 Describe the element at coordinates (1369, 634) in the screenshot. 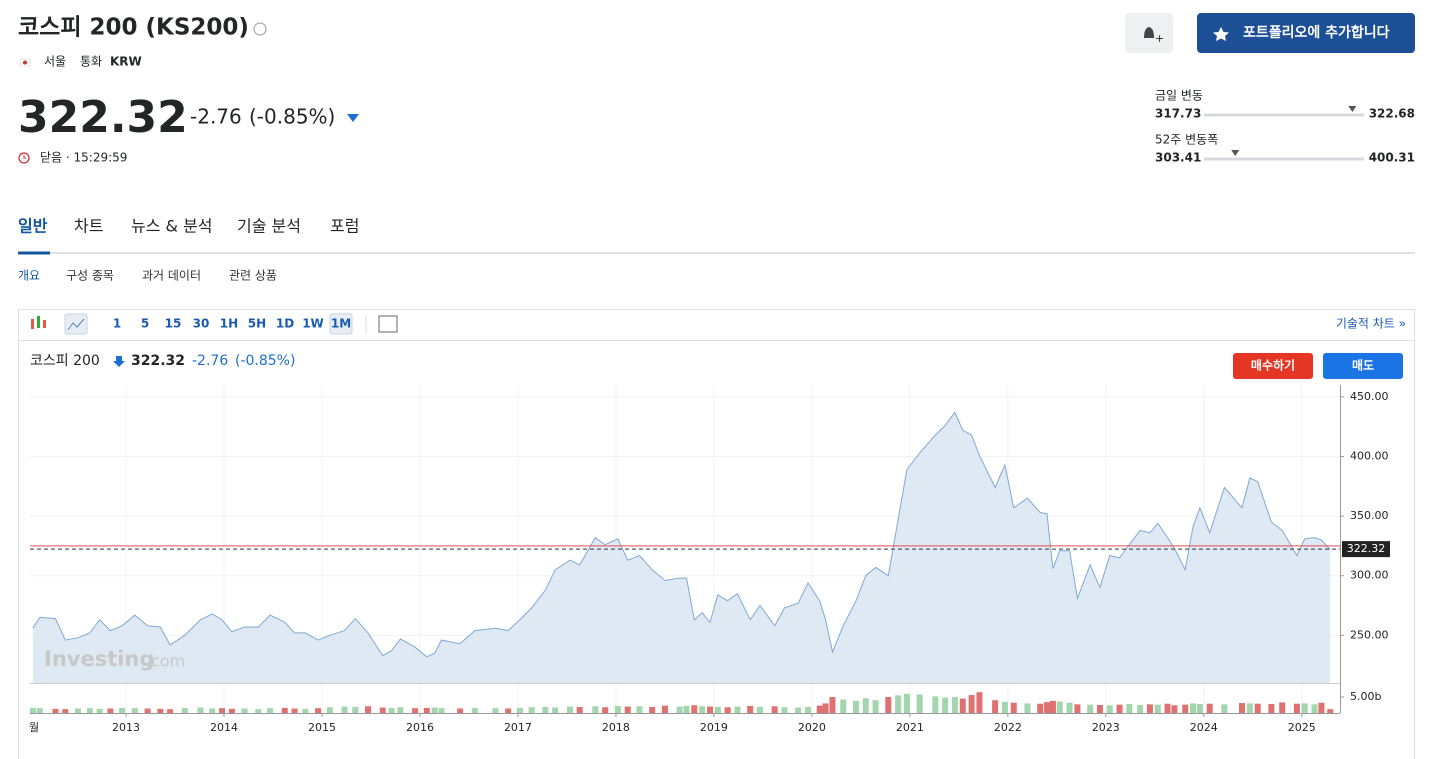

I see `y-tick-label: 250.00` at that location.